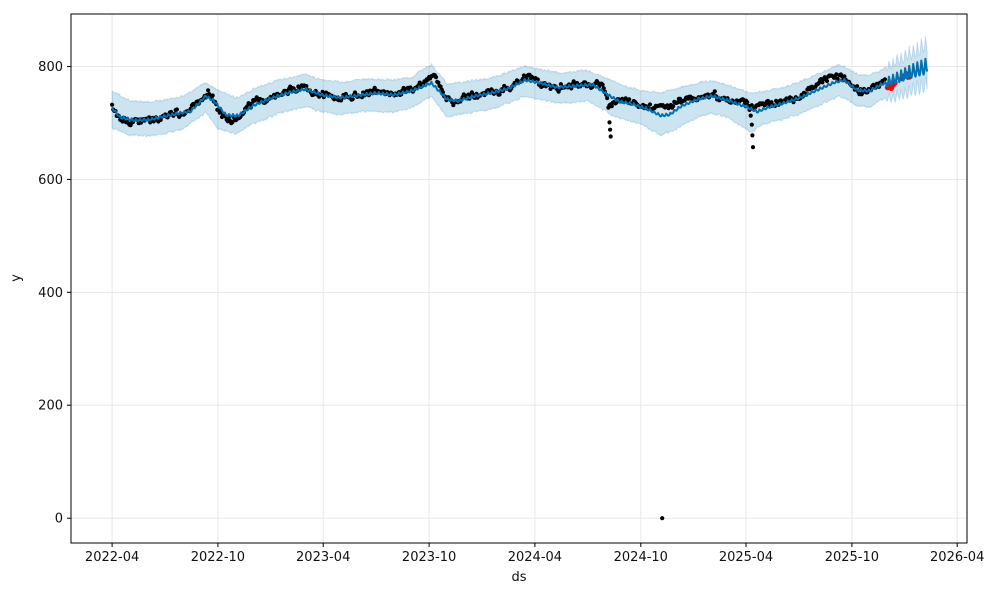 This screenshot has height=600, width=1000. I want to click on forecast-line-layer, so click(520, 90).